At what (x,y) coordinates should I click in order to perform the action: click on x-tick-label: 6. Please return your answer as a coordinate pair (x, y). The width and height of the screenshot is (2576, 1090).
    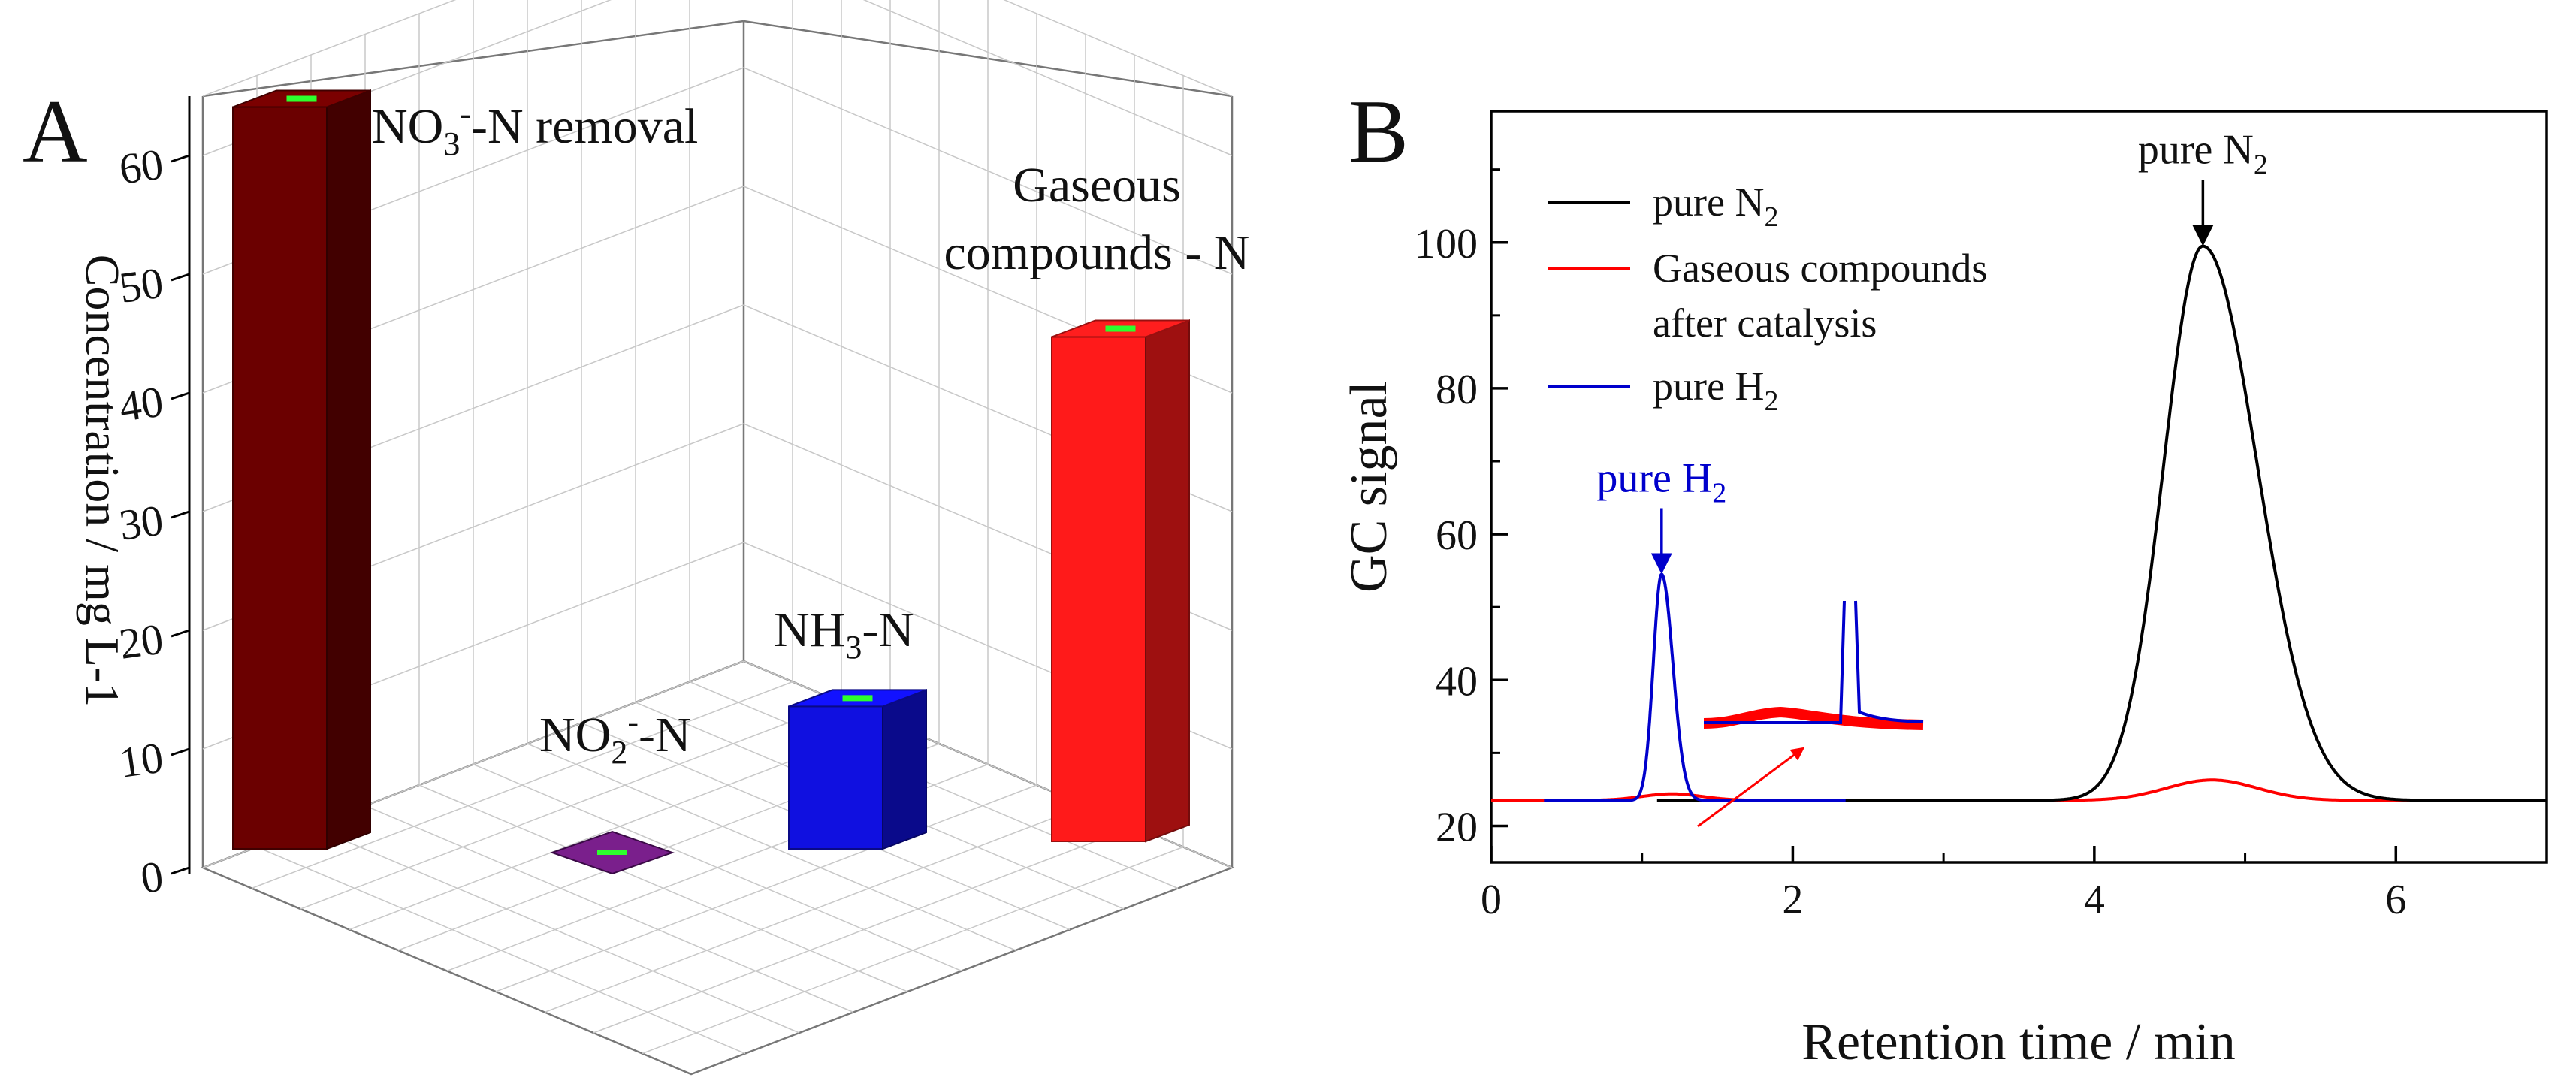
    Looking at the image, I should click on (2395, 900).